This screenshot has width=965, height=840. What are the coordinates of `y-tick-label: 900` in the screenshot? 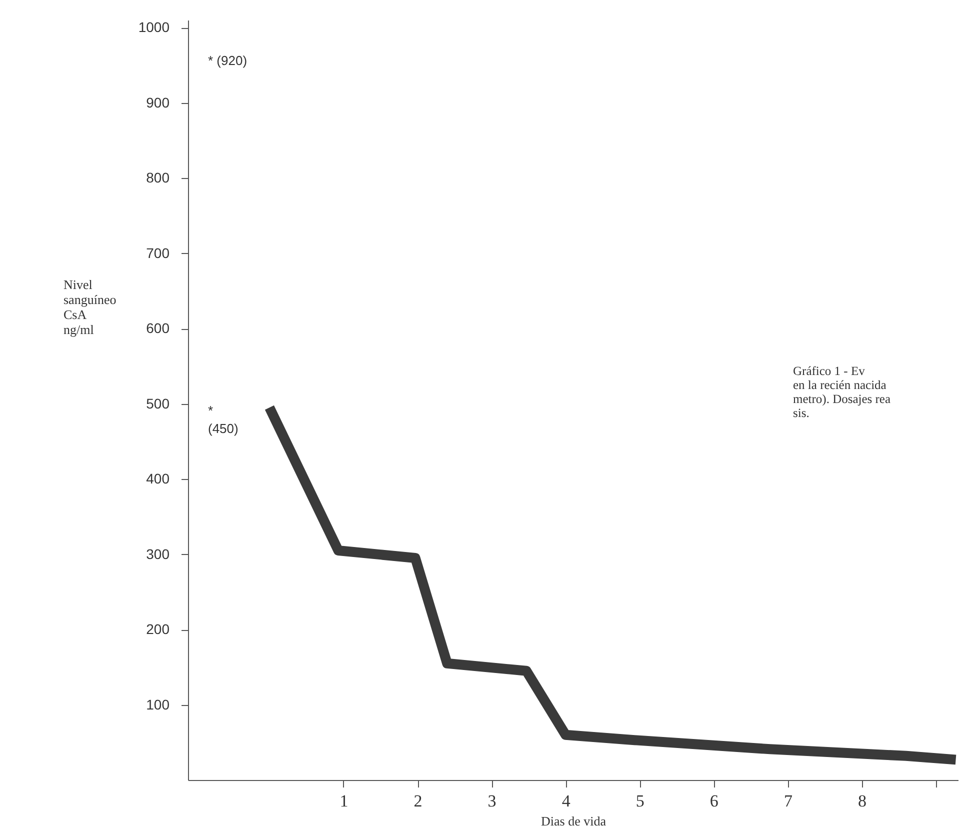 It's located at (158, 102).